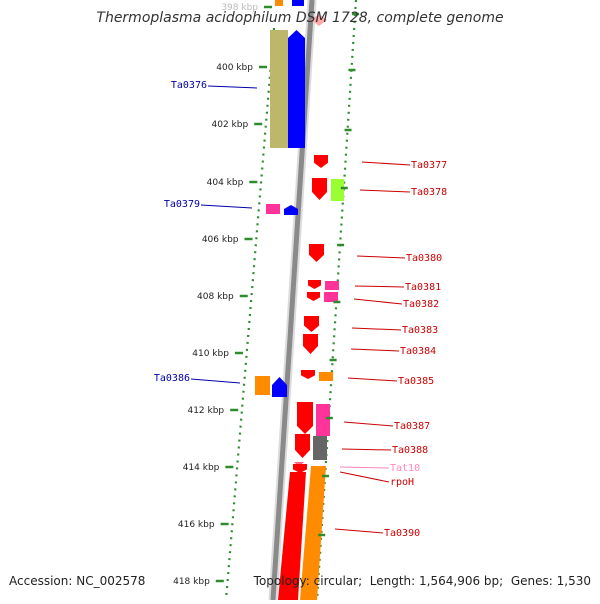  What do you see at coordinates (336, 581) in the screenshot?
I see `topology-value: circular` at bounding box center [336, 581].